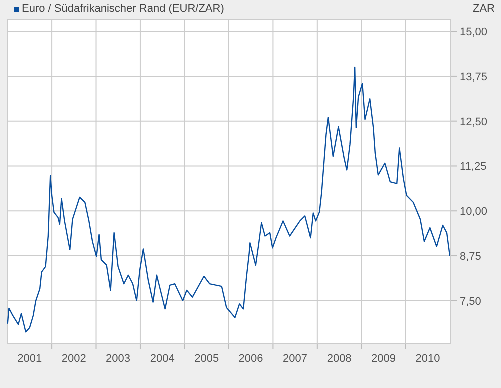  I want to click on y-tick-label: 12,50, so click(474, 122).